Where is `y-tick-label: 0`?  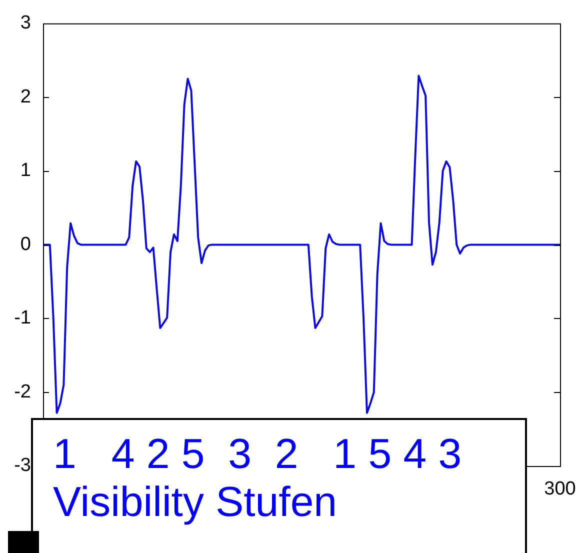 y-tick-label: 0 is located at coordinates (25, 244).